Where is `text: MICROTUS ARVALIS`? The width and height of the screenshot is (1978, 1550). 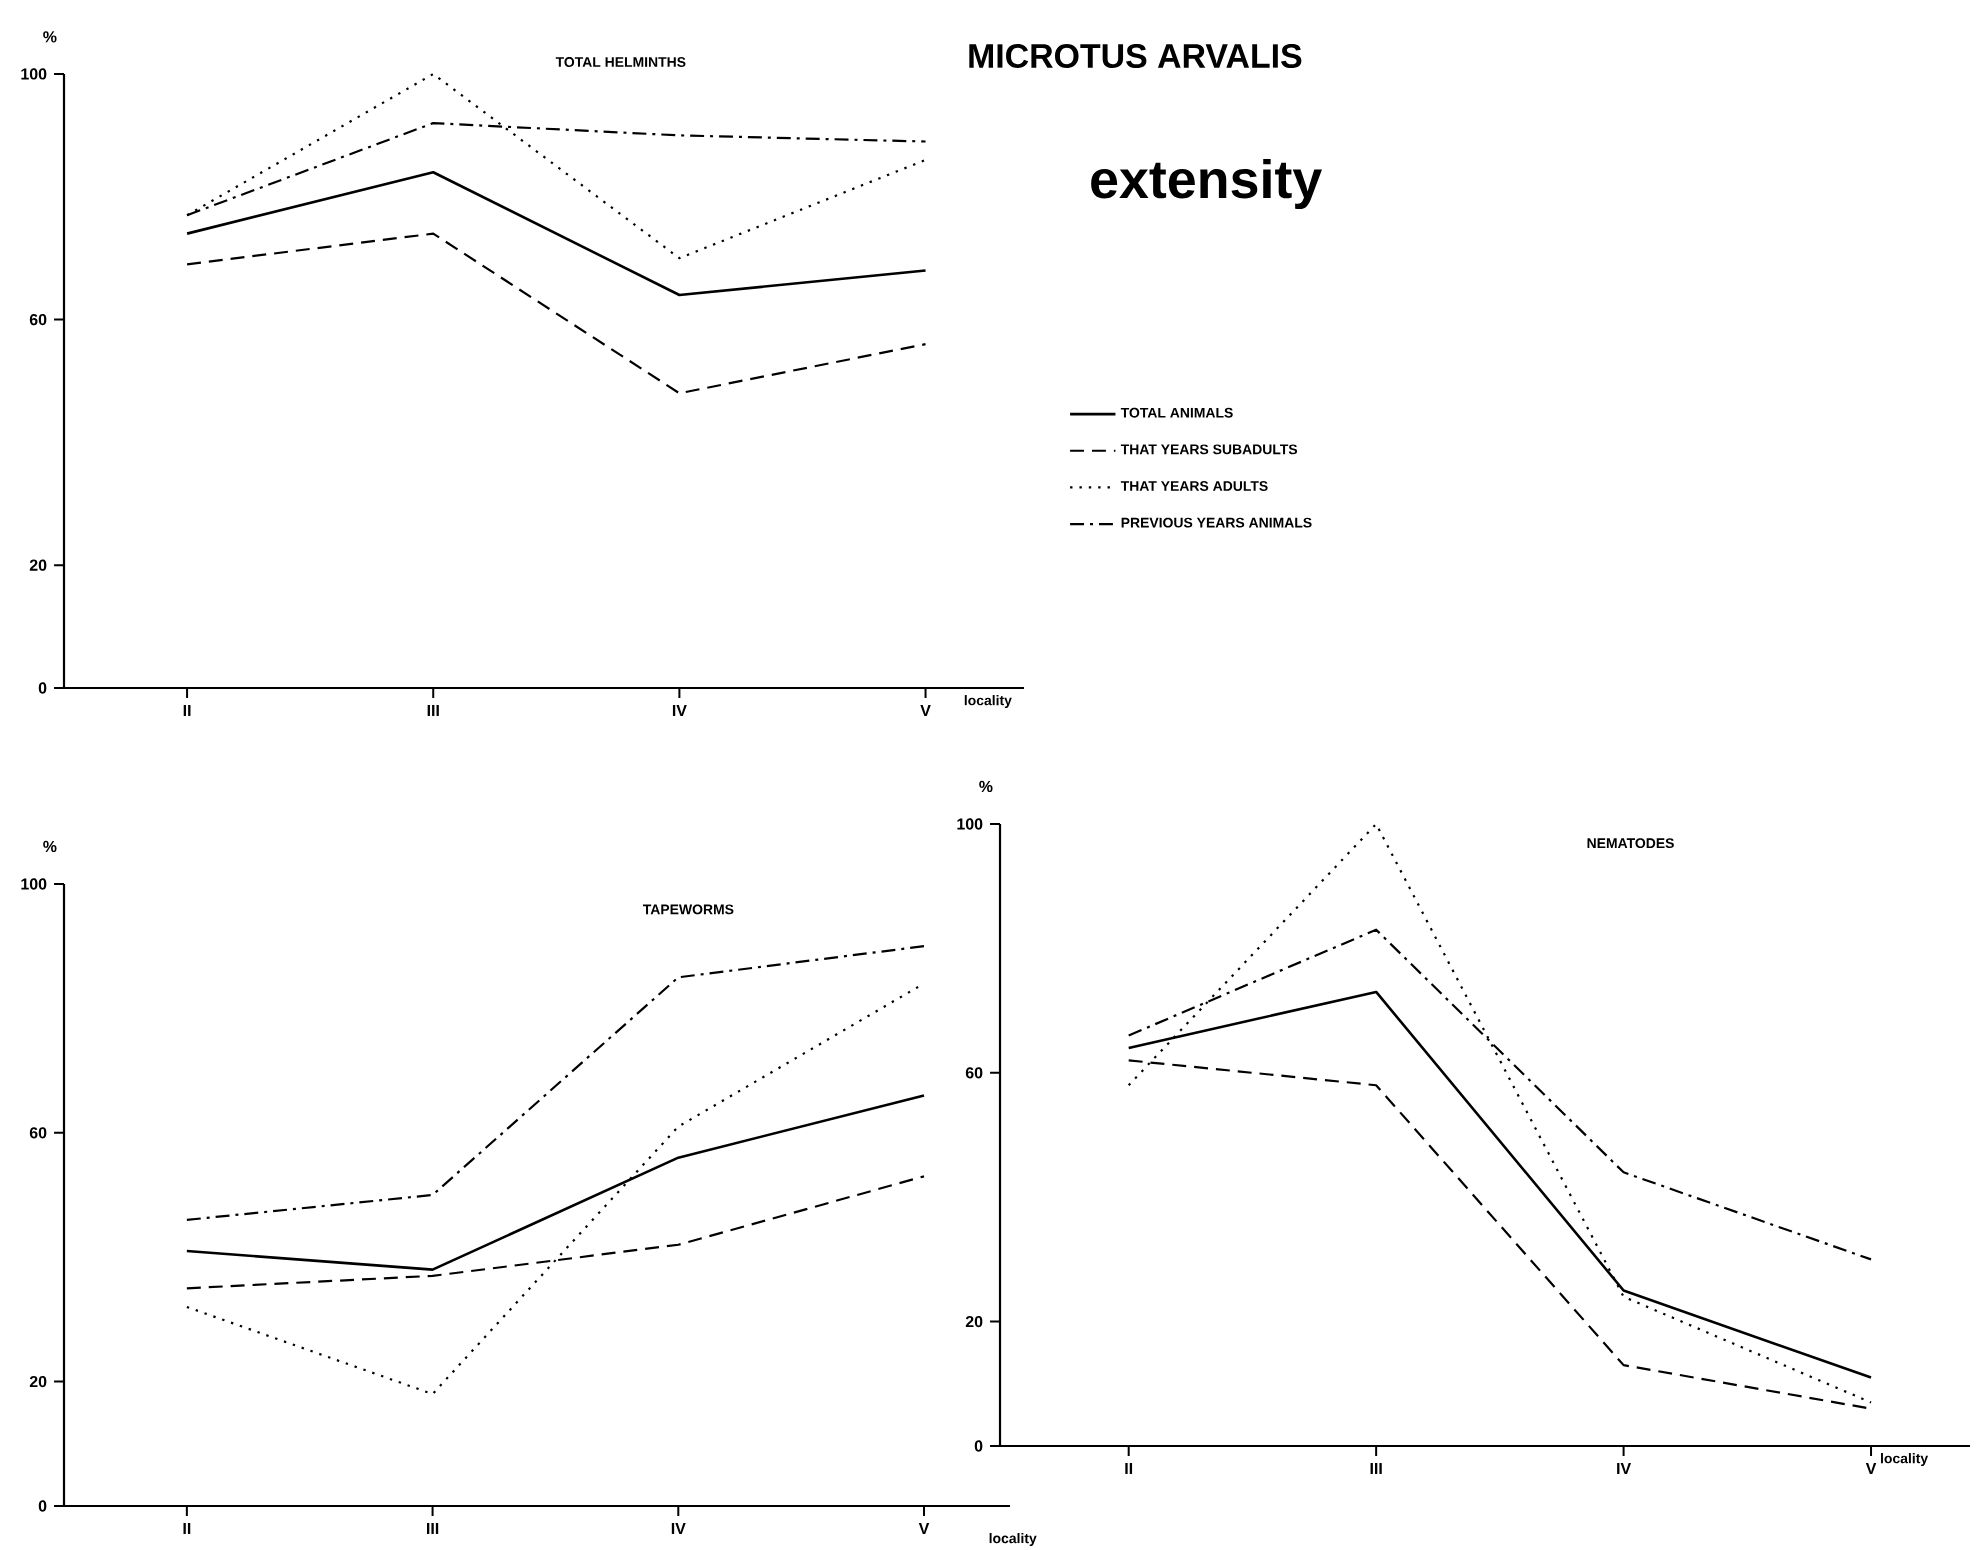 text: MICROTUS ARVALIS is located at coordinates (1135, 55).